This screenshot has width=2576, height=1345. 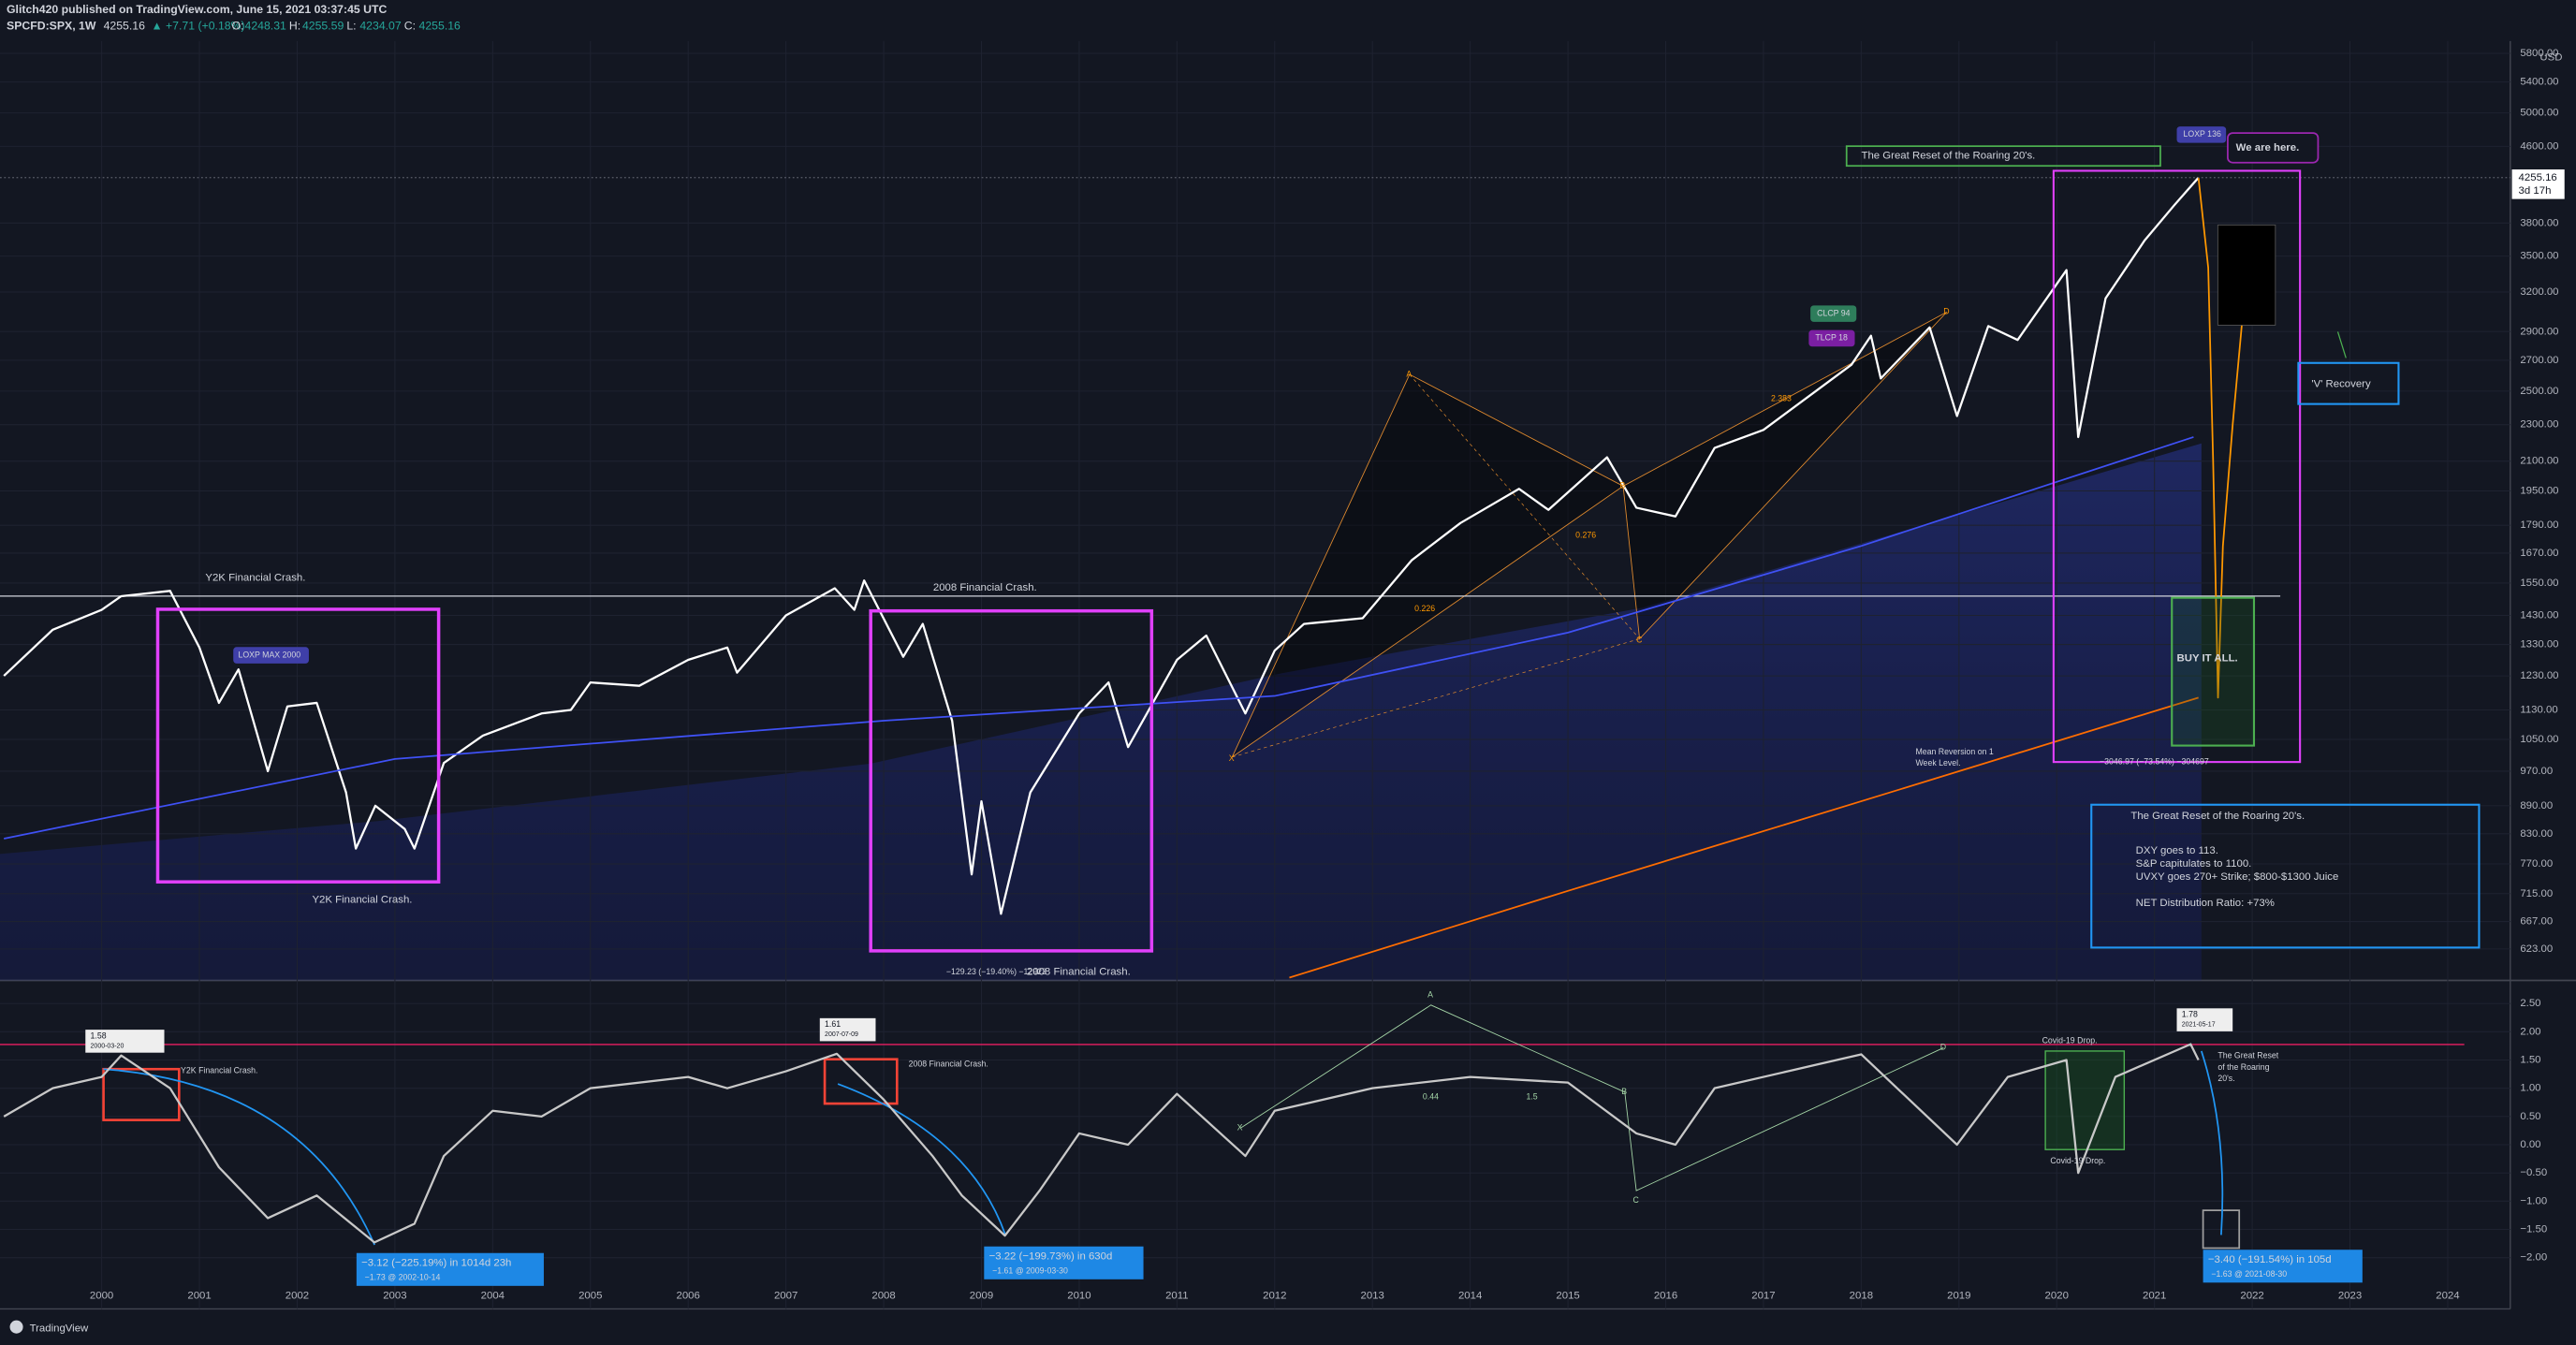 I want to click on ohlc-value: 4248.31, so click(x=266, y=25).